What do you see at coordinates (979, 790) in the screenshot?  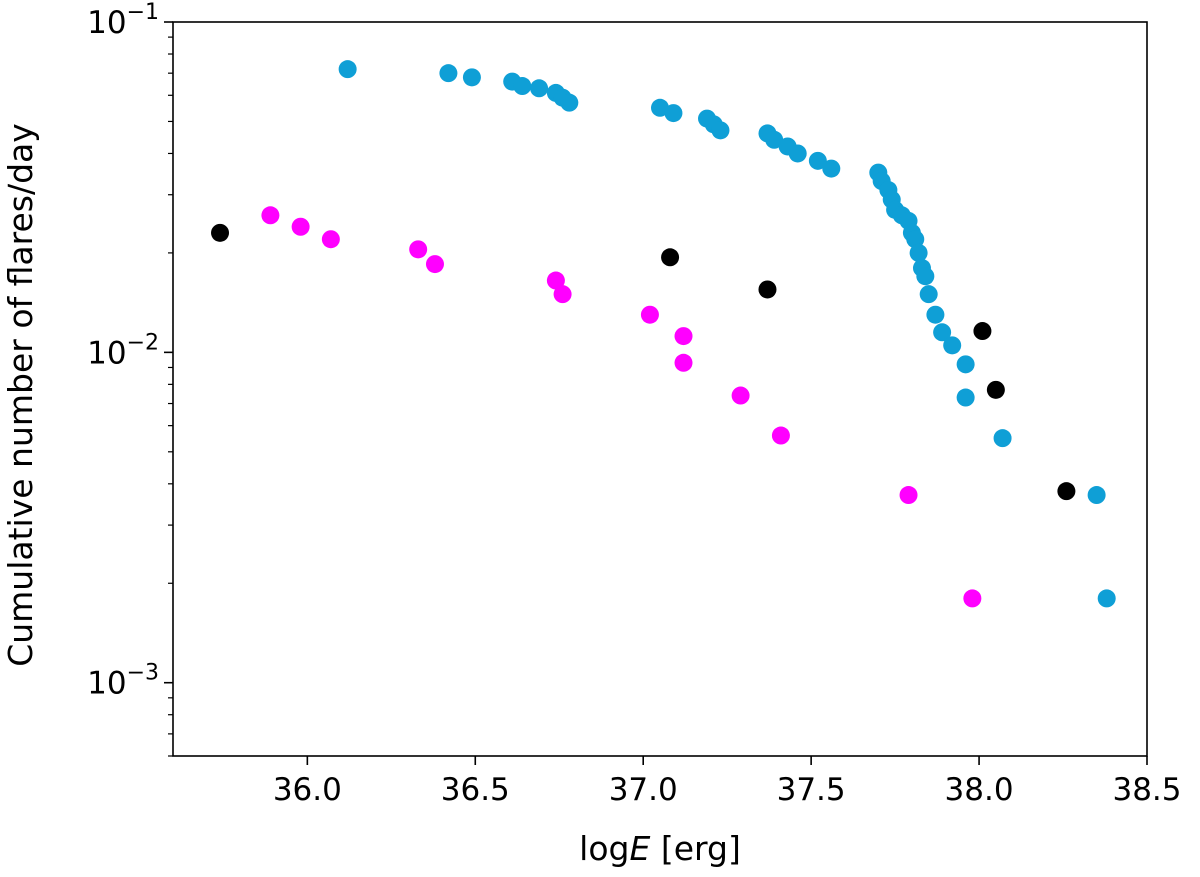 I see `x-tick-label: 38.0` at bounding box center [979, 790].